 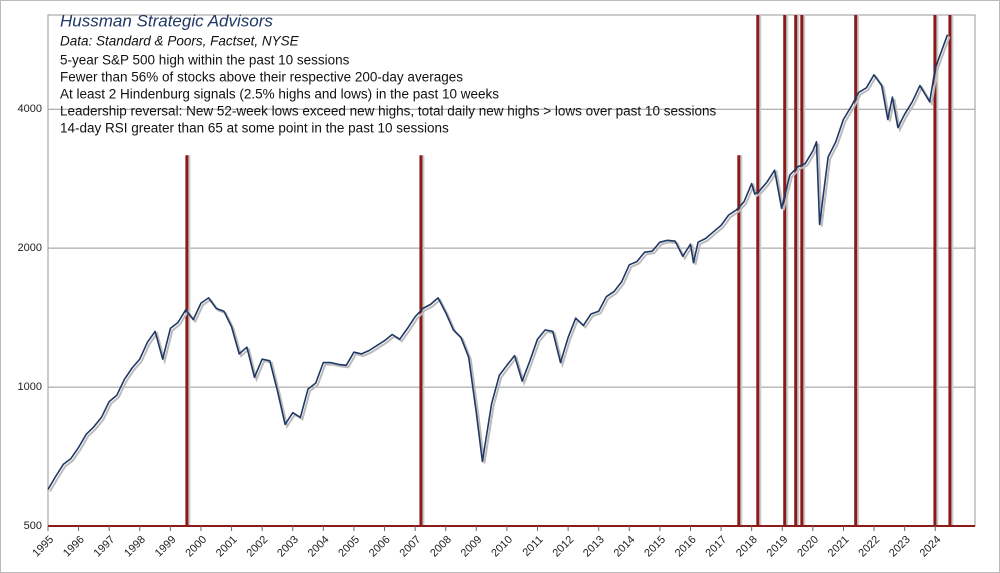 What do you see at coordinates (30, 387) in the screenshot?
I see `y-tick-label: 1000` at bounding box center [30, 387].